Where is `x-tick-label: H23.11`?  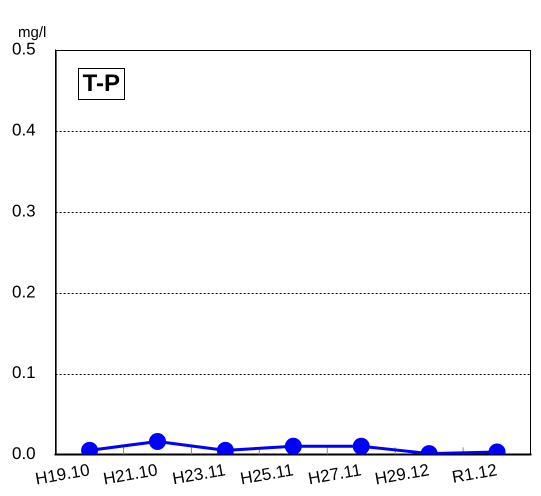 x-tick-label: H23.11 is located at coordinates (198, 474).